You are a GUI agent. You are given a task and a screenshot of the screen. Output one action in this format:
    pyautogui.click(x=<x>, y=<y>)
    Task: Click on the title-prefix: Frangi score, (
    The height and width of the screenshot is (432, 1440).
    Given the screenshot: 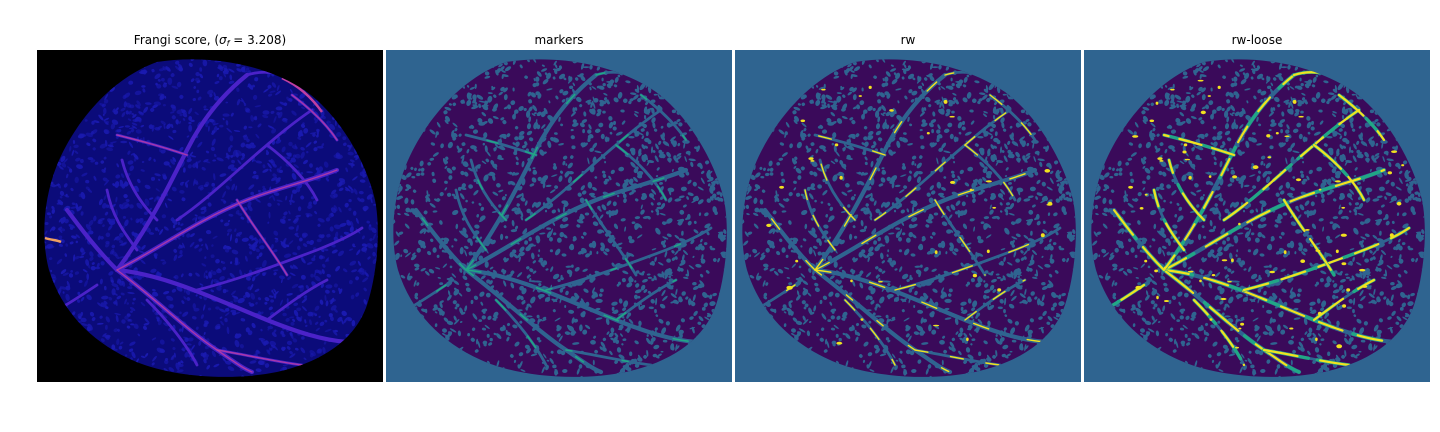 What is the action you would take?
    pyautogui.click(x=176, y=40)
    